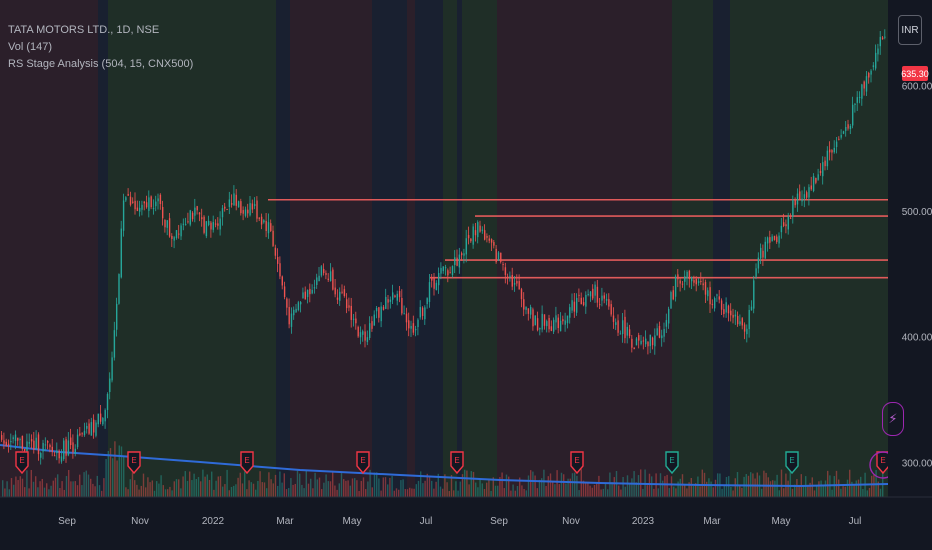 The image size is (932, 550). I want to click on x-tick-label: May, so click(352, 521).